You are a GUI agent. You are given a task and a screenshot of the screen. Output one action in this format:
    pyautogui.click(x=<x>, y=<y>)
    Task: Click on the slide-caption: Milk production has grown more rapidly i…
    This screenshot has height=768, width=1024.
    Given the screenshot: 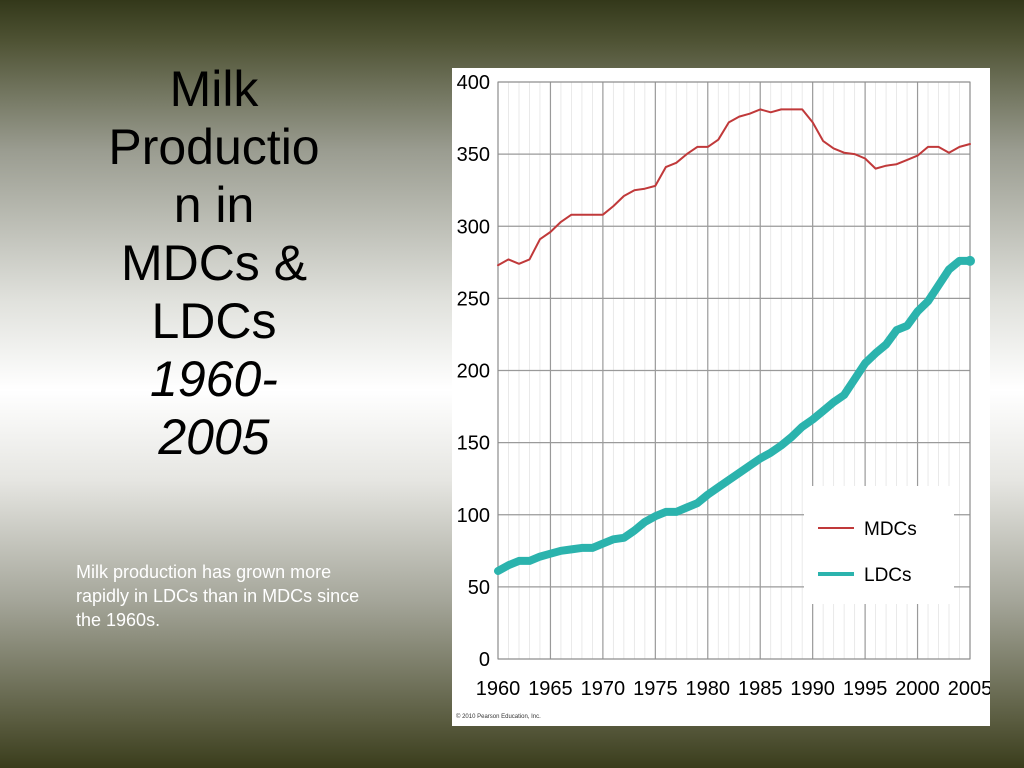 What is the action you would take?
    pyautogui.click(x=218, y=596)
    